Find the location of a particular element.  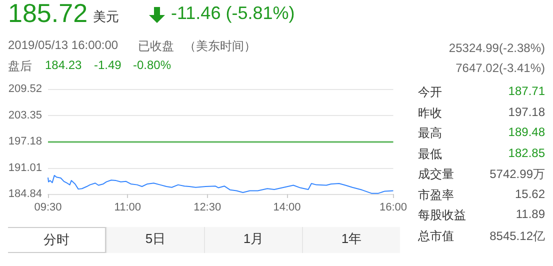

text: -0.80% is located at coordinates (152, 65).